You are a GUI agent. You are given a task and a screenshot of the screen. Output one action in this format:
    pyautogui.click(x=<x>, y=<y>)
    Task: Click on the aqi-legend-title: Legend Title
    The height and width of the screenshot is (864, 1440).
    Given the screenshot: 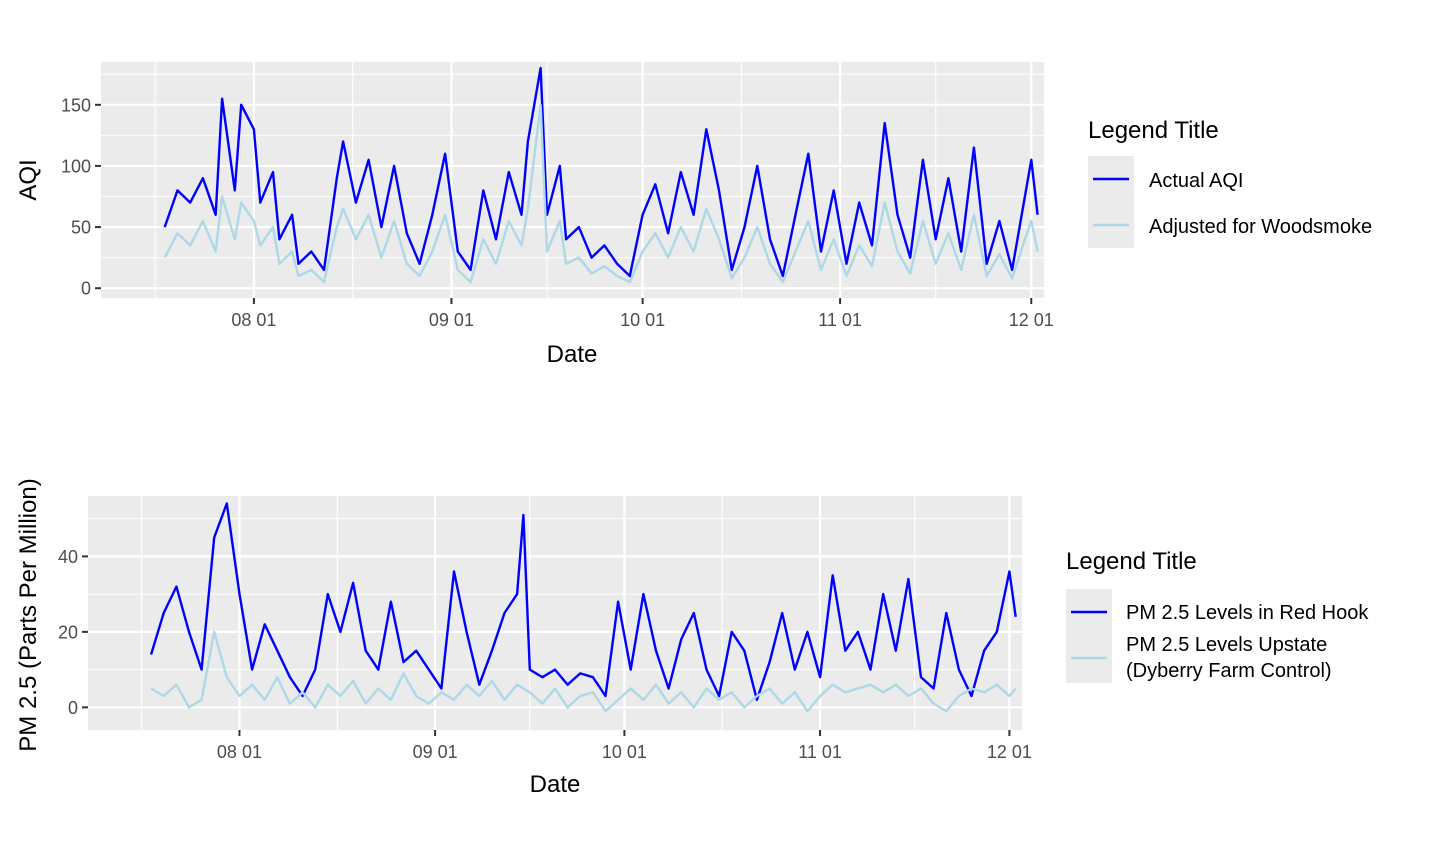 What is the action you would take?
    pyautogui.click(x=1153, y=130)
    